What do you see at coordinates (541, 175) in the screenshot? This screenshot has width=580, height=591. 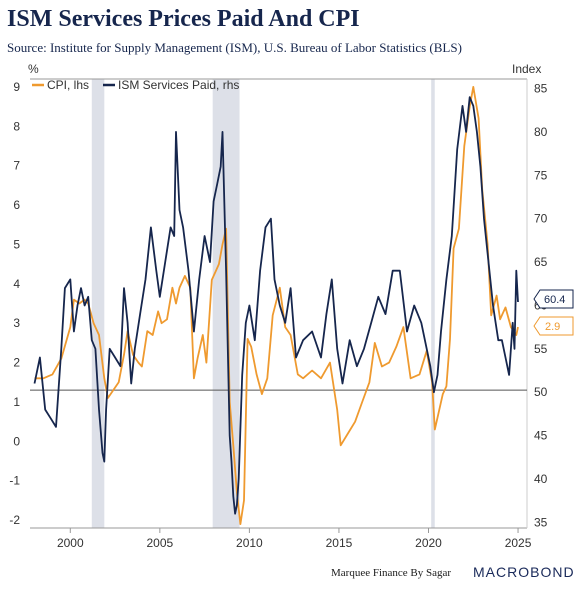 I see `y-right-tick-label: 75` at bounding box center [541, 175].